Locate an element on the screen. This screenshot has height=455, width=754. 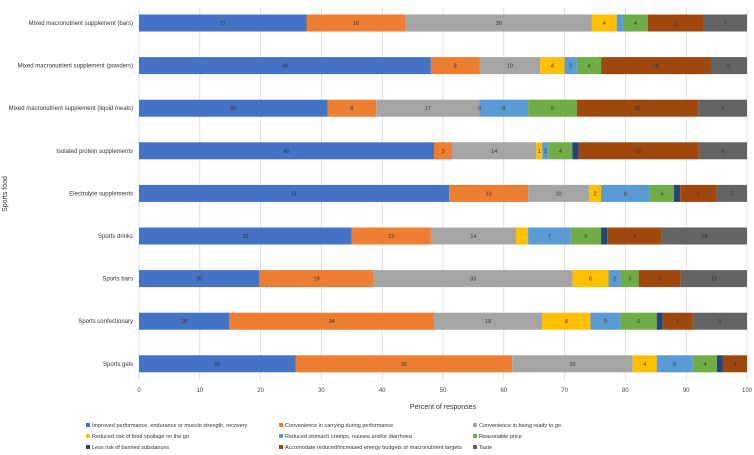
x-tick-label: 90 is located at coordinates (686, 391).